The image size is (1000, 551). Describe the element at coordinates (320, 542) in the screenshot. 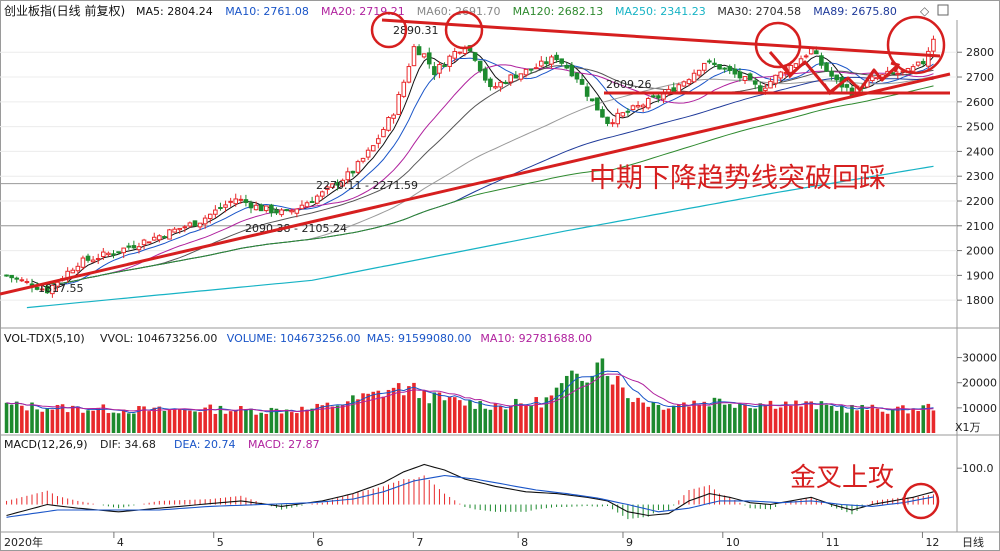

I see `month-label: 6` at that location.